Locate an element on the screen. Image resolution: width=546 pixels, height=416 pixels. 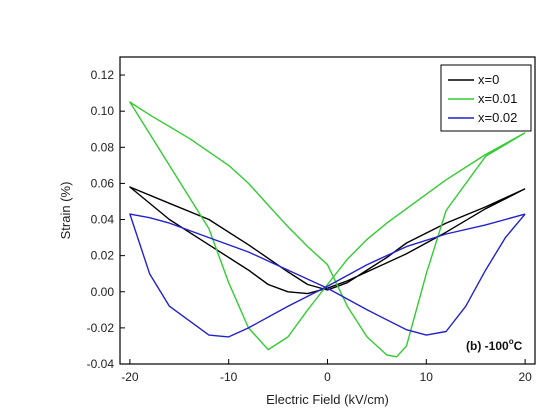
legend: x=0 x=0.01 x=0.02 is located at coordinates (486, 98).